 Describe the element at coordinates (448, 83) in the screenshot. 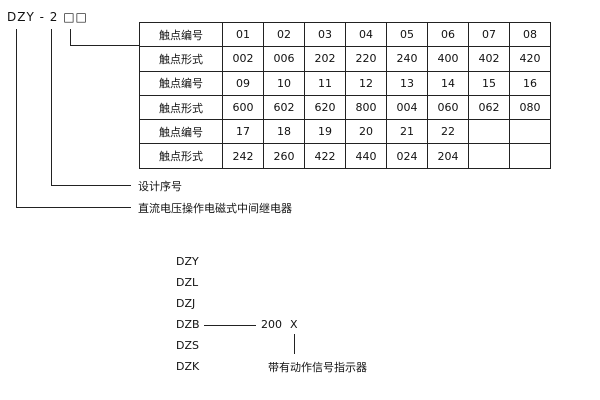

I see `table-cell: 14` at that location.